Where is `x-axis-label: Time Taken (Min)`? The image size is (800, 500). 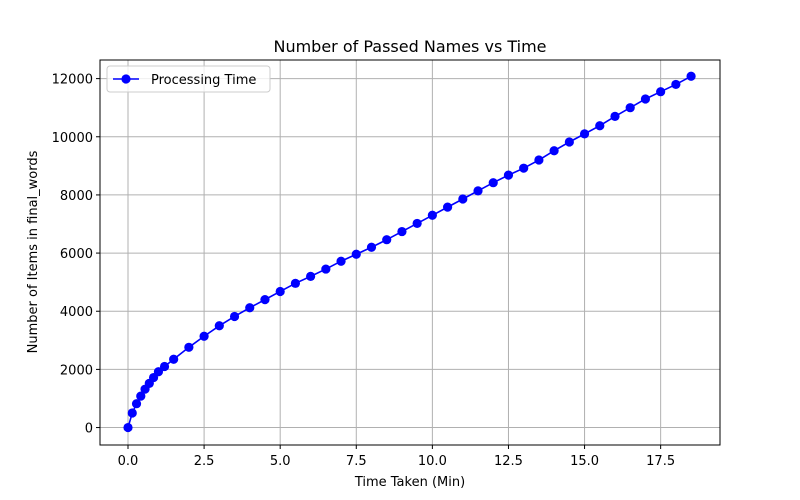
x-axis-label: Time Taken (Min) is located at coordinates (409, 482).